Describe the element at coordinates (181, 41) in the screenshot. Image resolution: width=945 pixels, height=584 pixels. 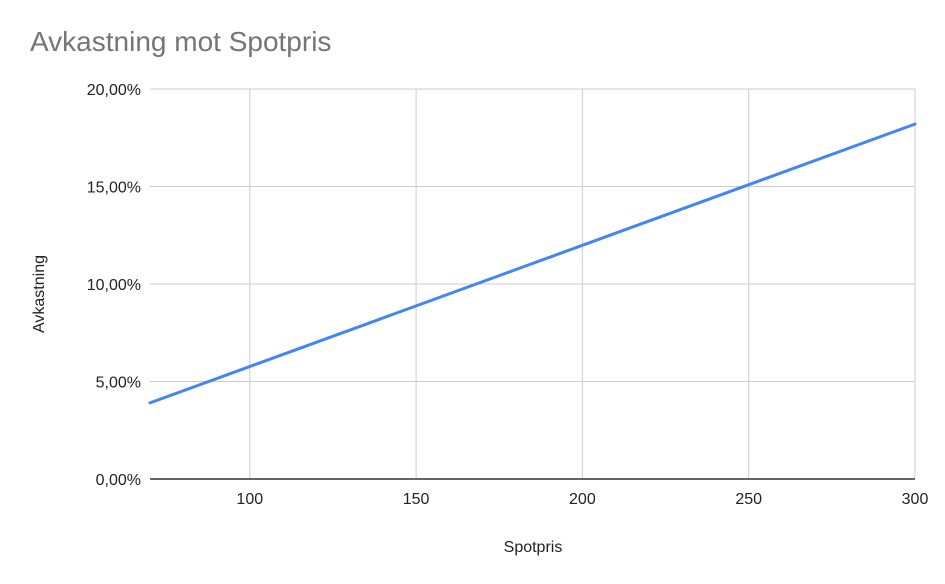
I see `chart-title: Avkastning mot Spotpris` at that location.